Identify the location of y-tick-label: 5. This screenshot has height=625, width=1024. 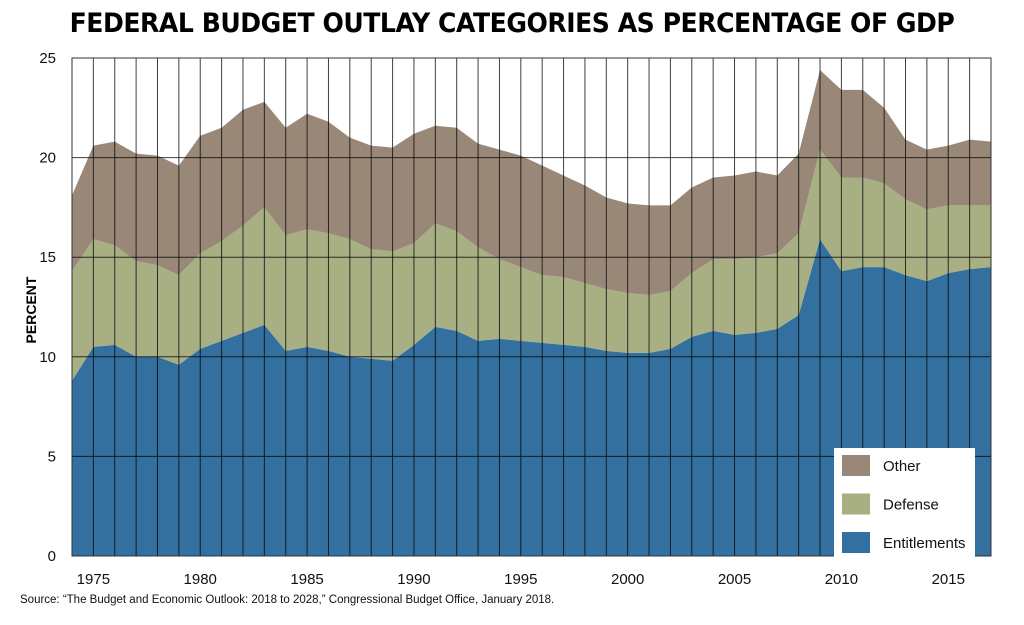
(52, 456).